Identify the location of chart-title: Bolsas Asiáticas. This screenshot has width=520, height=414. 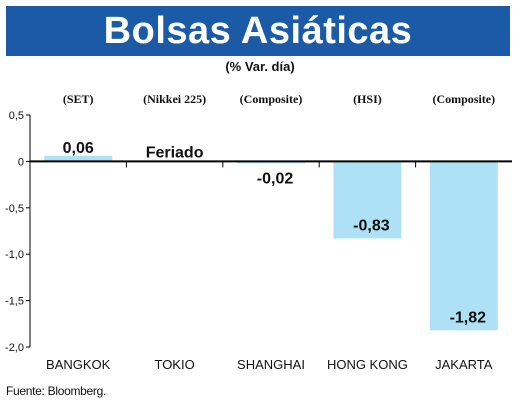
(258, 30).